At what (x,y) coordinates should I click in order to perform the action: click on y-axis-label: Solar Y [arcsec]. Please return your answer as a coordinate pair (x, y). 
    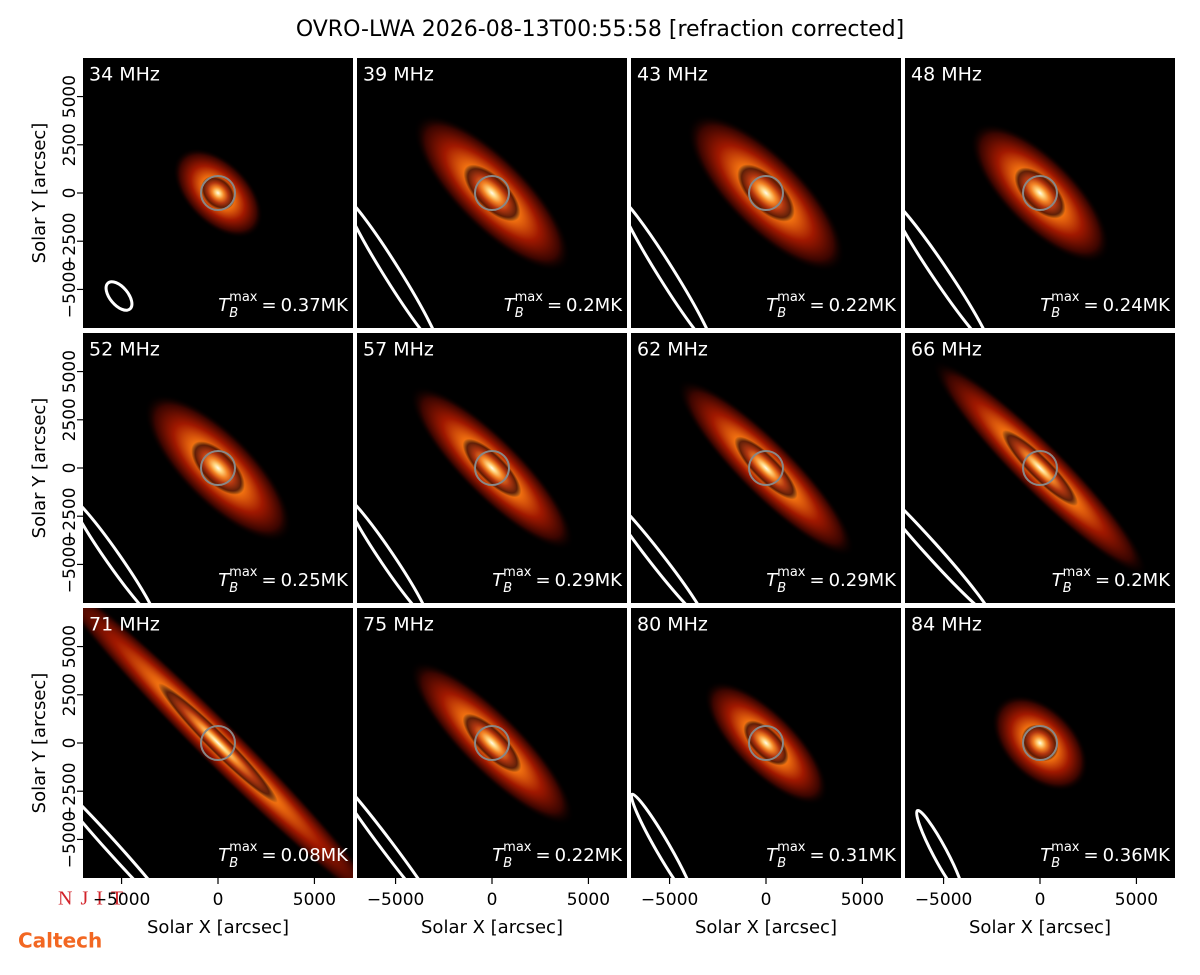
    Looking at the image, I should click on (39, 743).